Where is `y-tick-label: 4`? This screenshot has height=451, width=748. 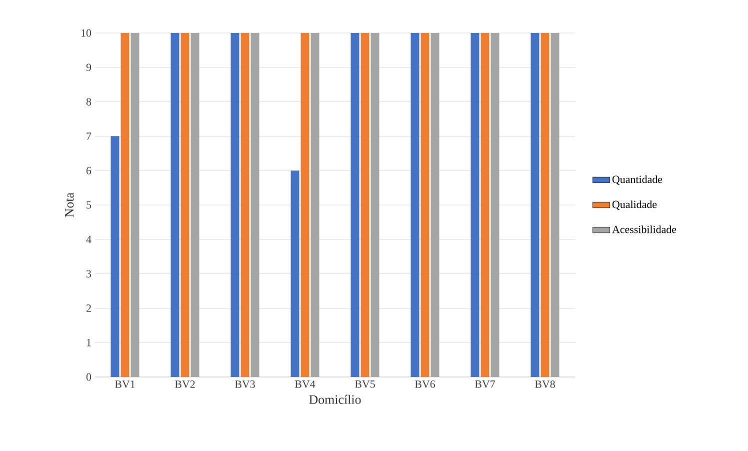
y-tick-label: 4 is located at coordinates (89, 239).